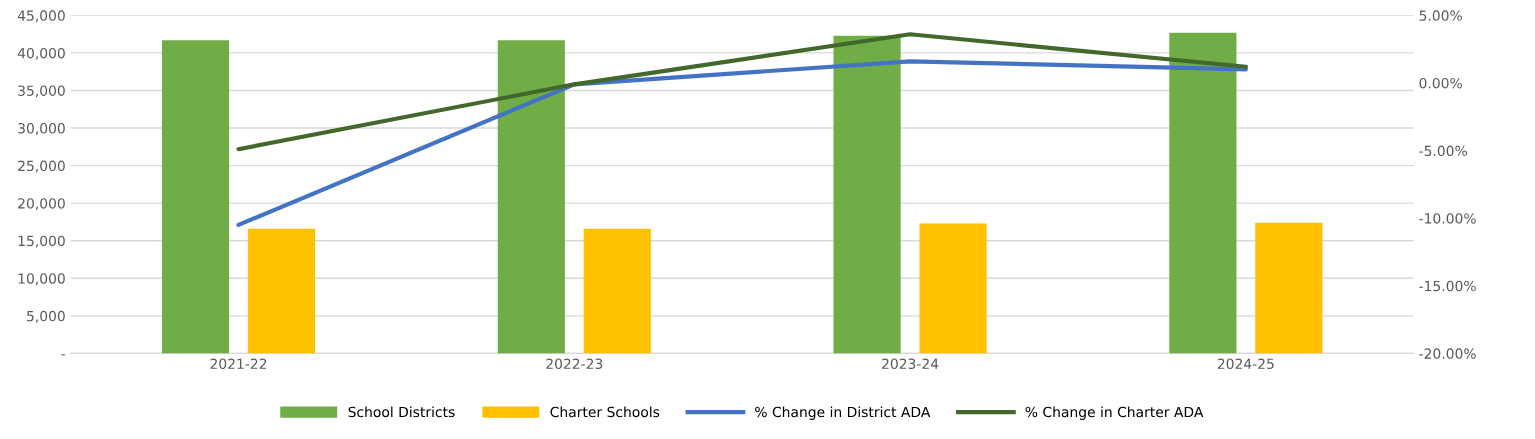 Image resolution: width=1535 pixels, height=439 pixels. Describe the element at coordinates (1447, 286) in the screenshot. I see `y2-tick-label: -15.00%` at that location.